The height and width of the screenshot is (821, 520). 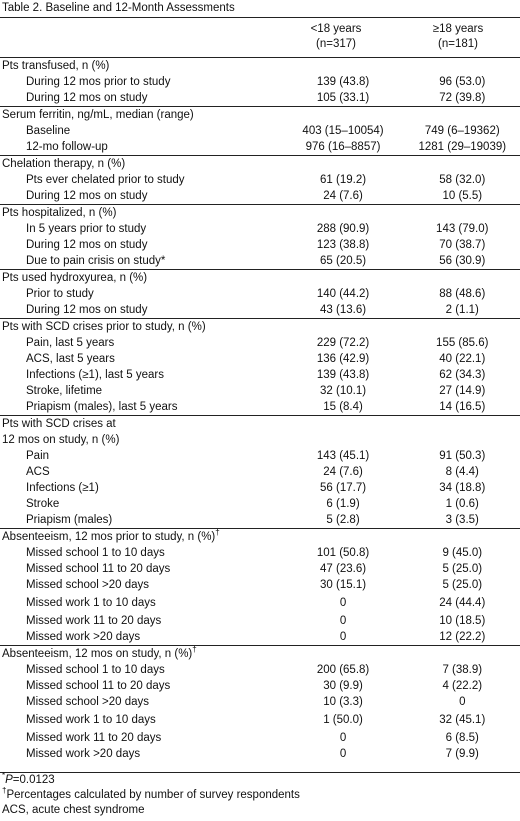 I want to click on value-under-18: 403 (15–10054), so click(x=343, y=131).